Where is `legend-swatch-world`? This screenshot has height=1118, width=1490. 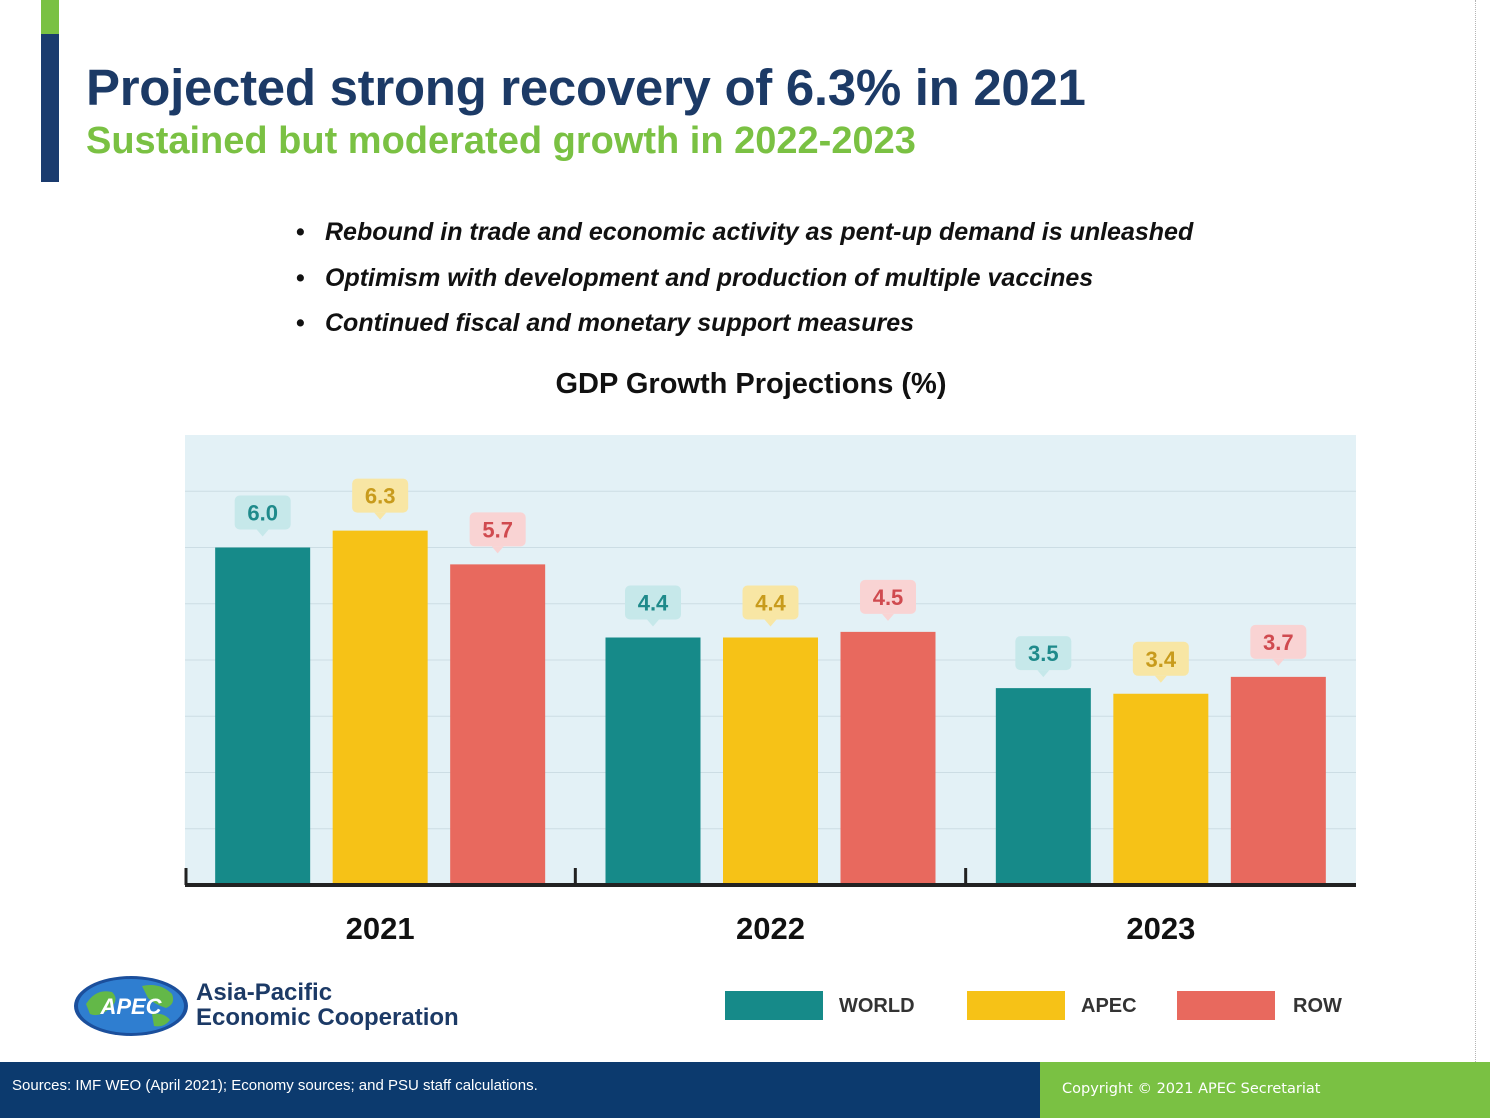
legend-swatch-world is located at coordinates (774, 1005).